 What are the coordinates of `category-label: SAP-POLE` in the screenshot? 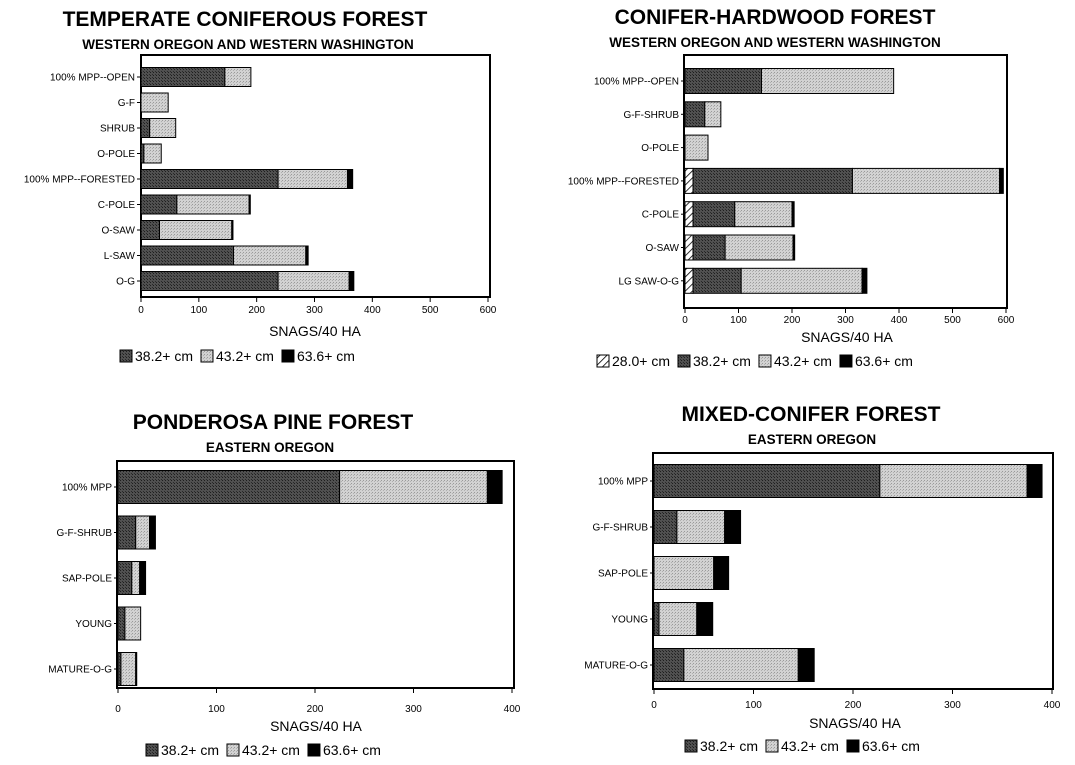 It's located at (87, 579).